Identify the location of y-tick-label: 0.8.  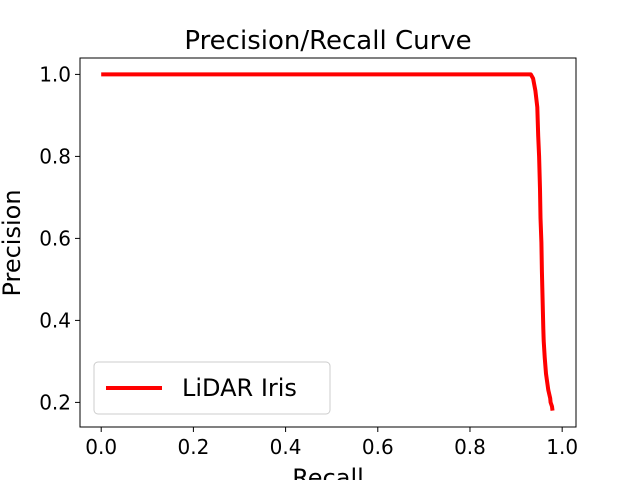
(55, 156).